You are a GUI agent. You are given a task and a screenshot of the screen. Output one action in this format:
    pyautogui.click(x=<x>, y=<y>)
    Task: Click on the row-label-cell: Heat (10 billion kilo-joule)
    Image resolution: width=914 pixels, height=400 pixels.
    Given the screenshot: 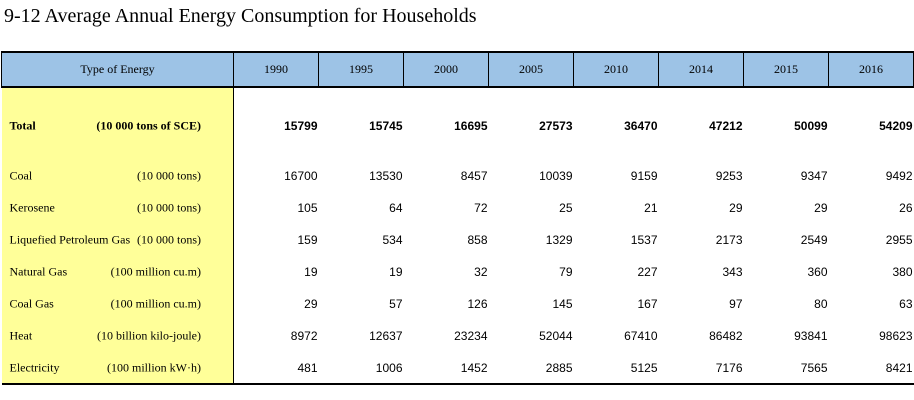 What is the action you would take?
    pyautogui.click(x=117, y=336)
    